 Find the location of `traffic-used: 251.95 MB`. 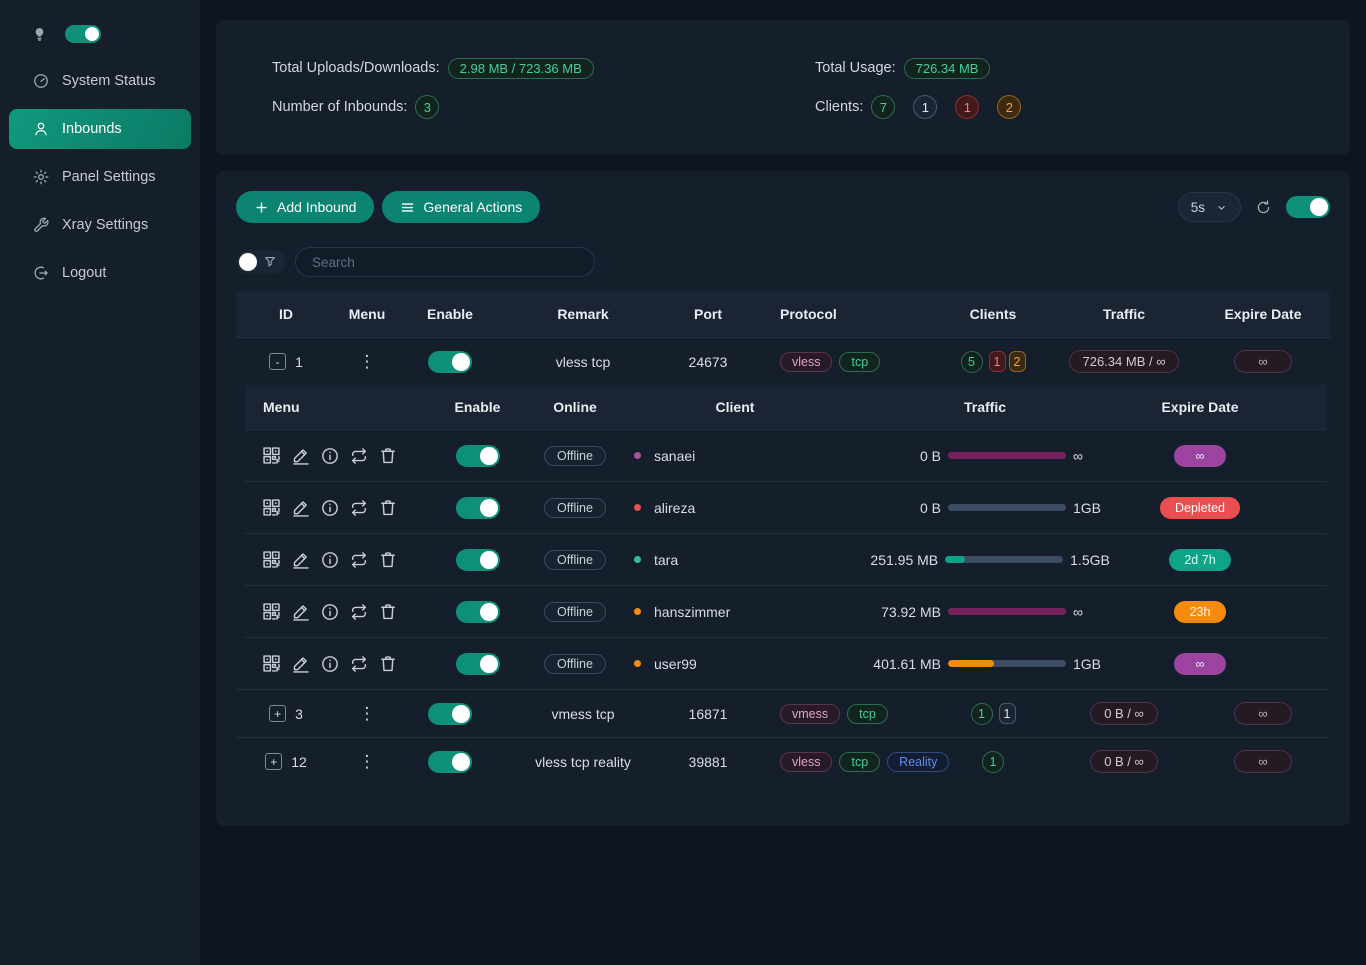

traffic-used: 251.95 MB is located at coordinates (904, 559).